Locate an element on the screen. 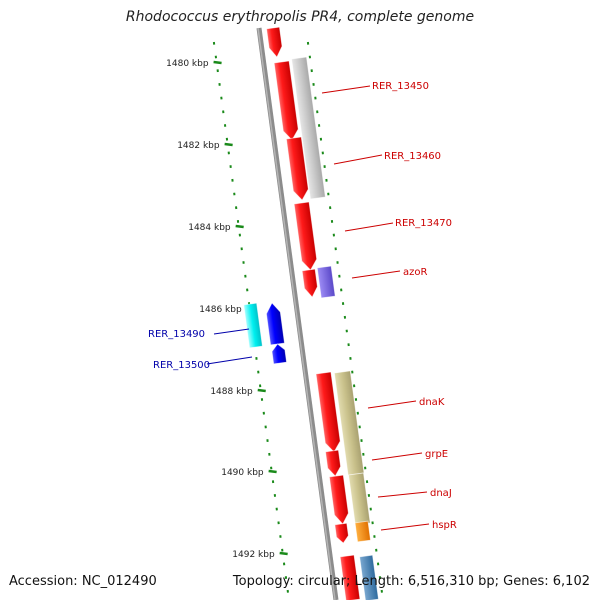  gene-label: dnaJ is located at coordinates (441, 493).